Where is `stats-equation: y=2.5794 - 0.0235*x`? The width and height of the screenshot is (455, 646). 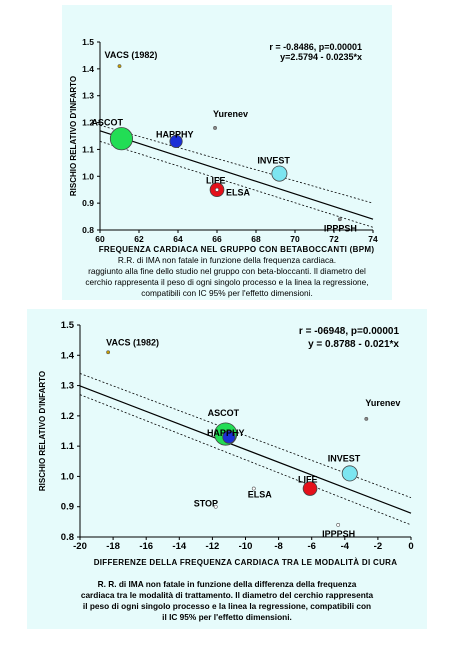 stats-equation: y=2.5794 - 0.0235*x is located at coordinates (321, 57).